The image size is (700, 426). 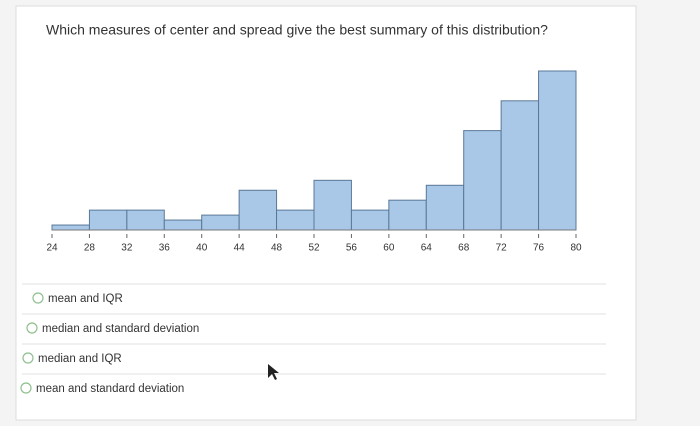 I want to click on x-tick-label: 60, so click(x=389, y=248).